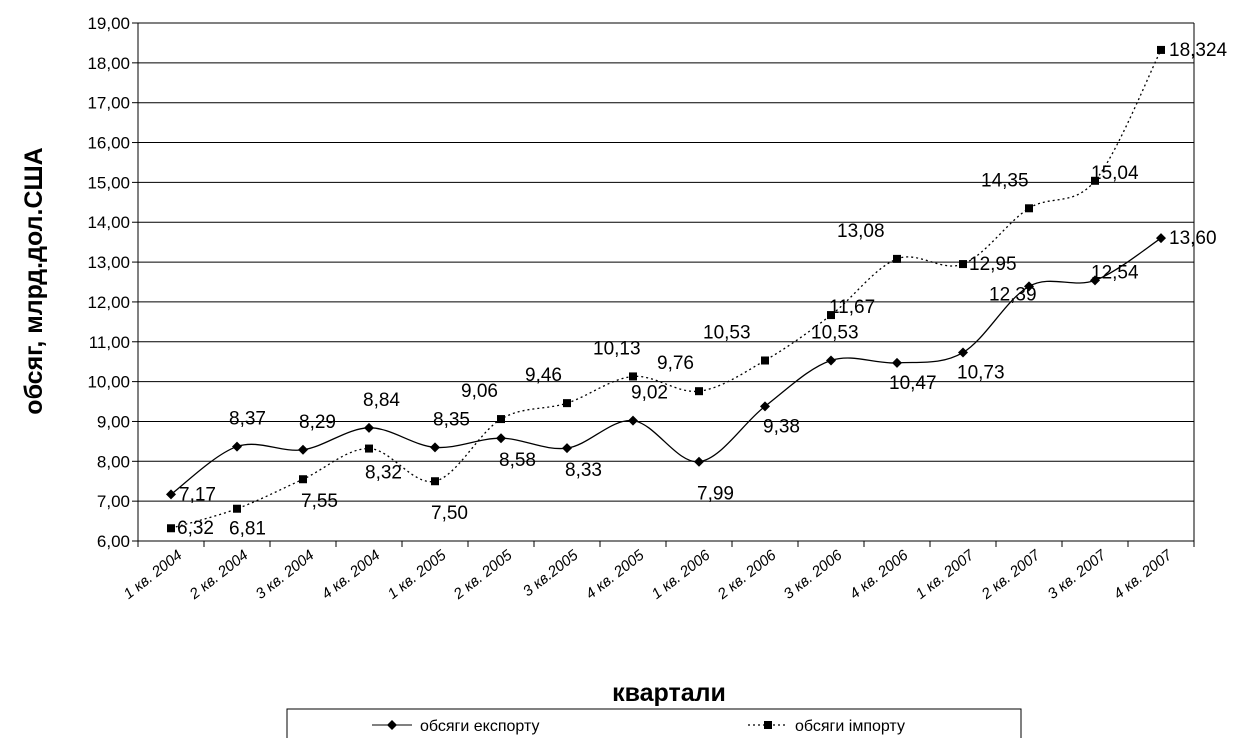  What do you see at coordinates (517, 460) in the screenshot?
I see `export-data-label: 8,58` at bounding box center [517, 460].